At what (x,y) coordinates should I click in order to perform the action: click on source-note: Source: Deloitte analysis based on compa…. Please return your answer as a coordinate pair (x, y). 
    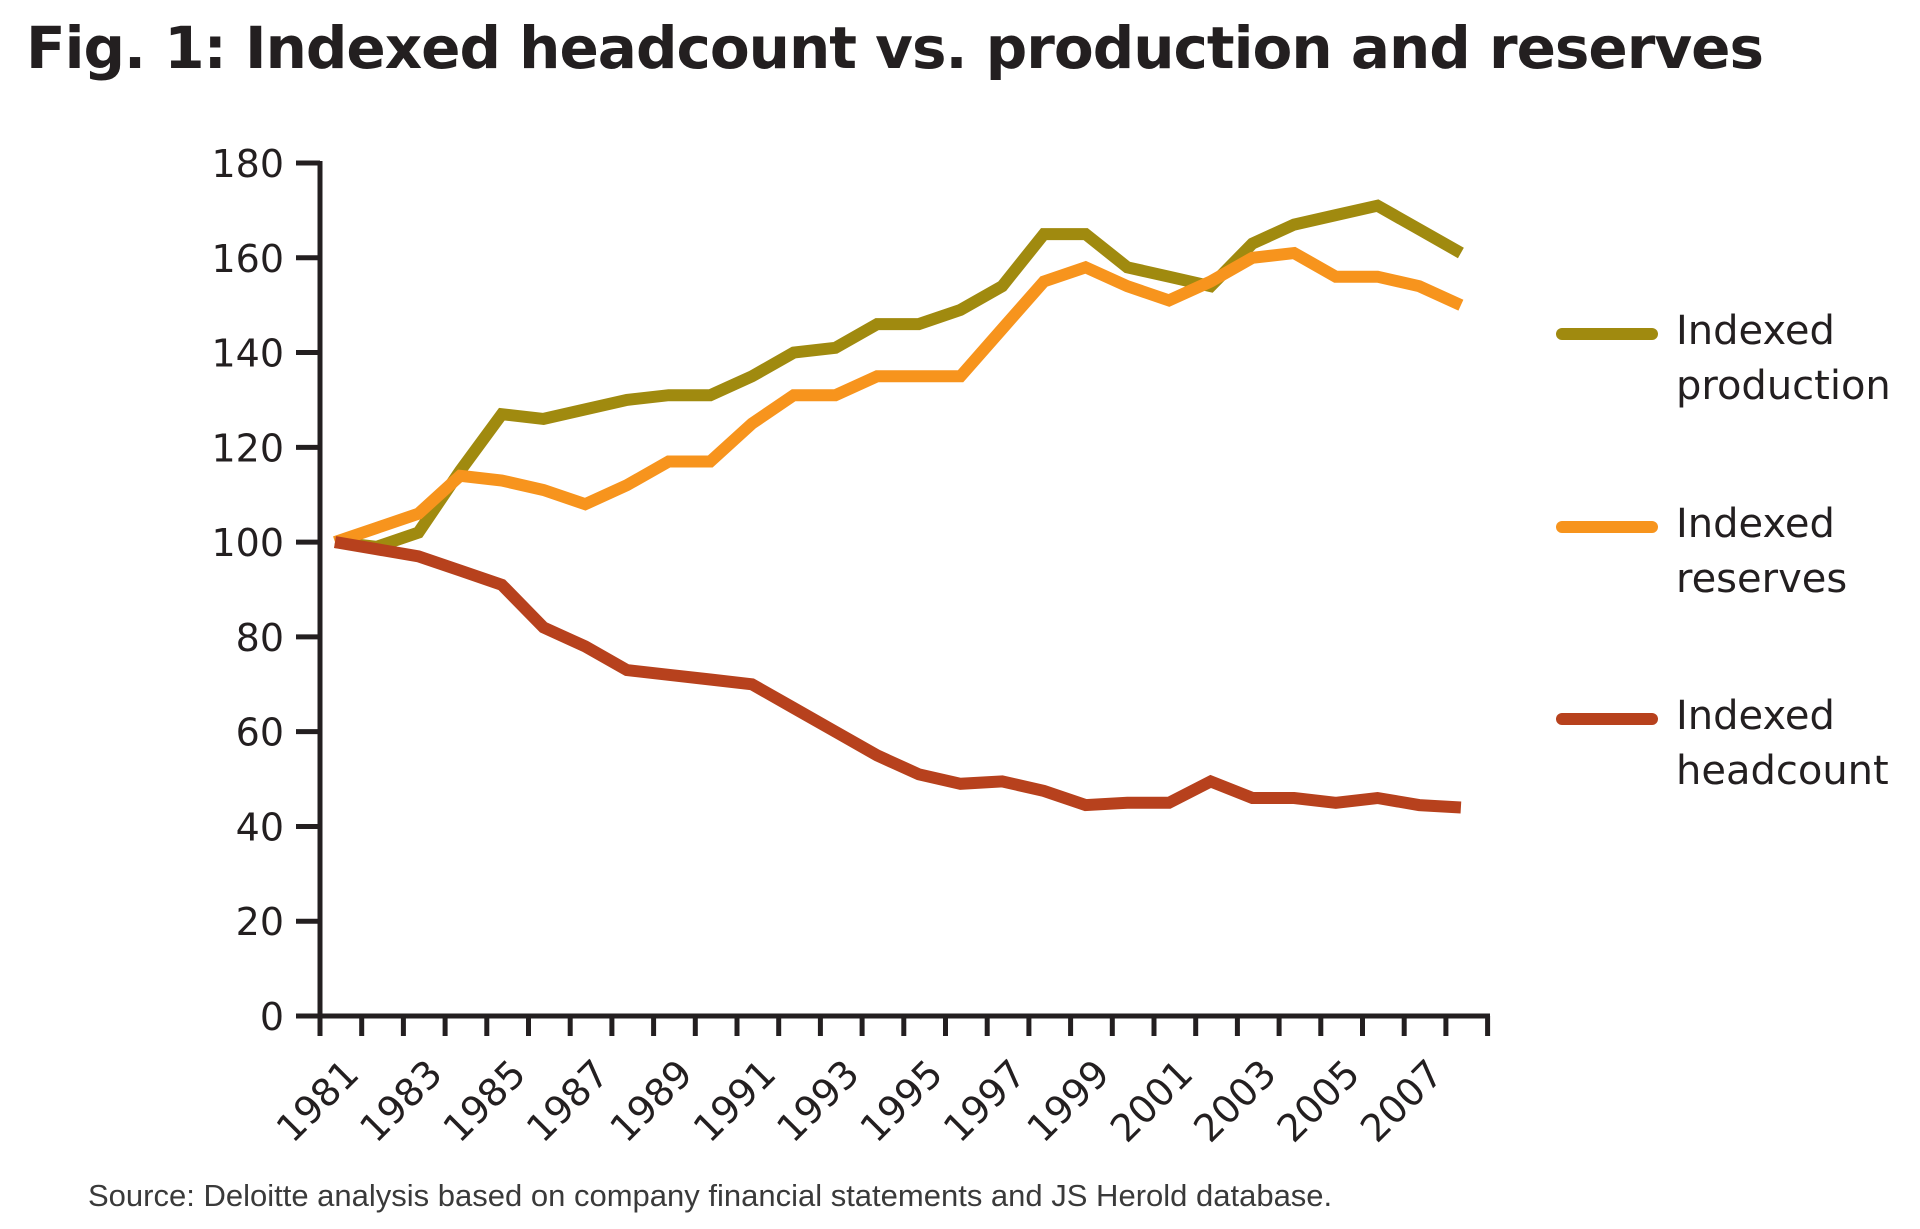
    Looking at the image, I should click on (710, 1195).